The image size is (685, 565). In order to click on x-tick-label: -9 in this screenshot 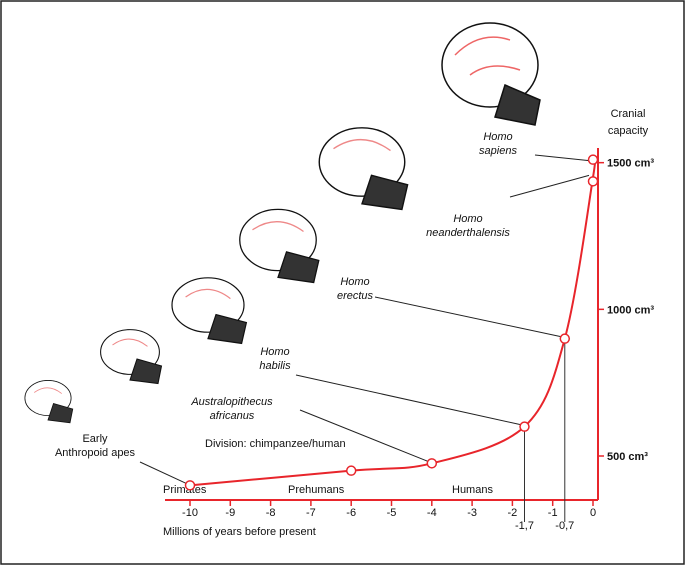, I will do `click(230, 513)`.